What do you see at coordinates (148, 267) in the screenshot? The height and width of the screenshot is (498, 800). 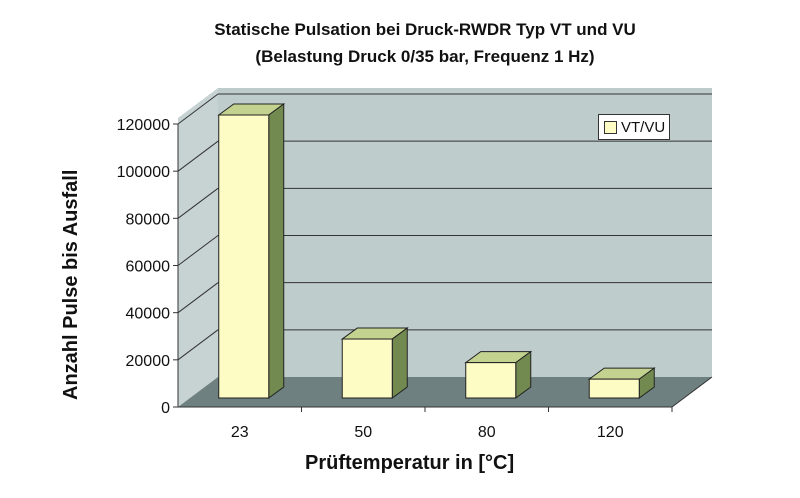 I see `y-tick-label: 60000` at bounding box center [148, 267].